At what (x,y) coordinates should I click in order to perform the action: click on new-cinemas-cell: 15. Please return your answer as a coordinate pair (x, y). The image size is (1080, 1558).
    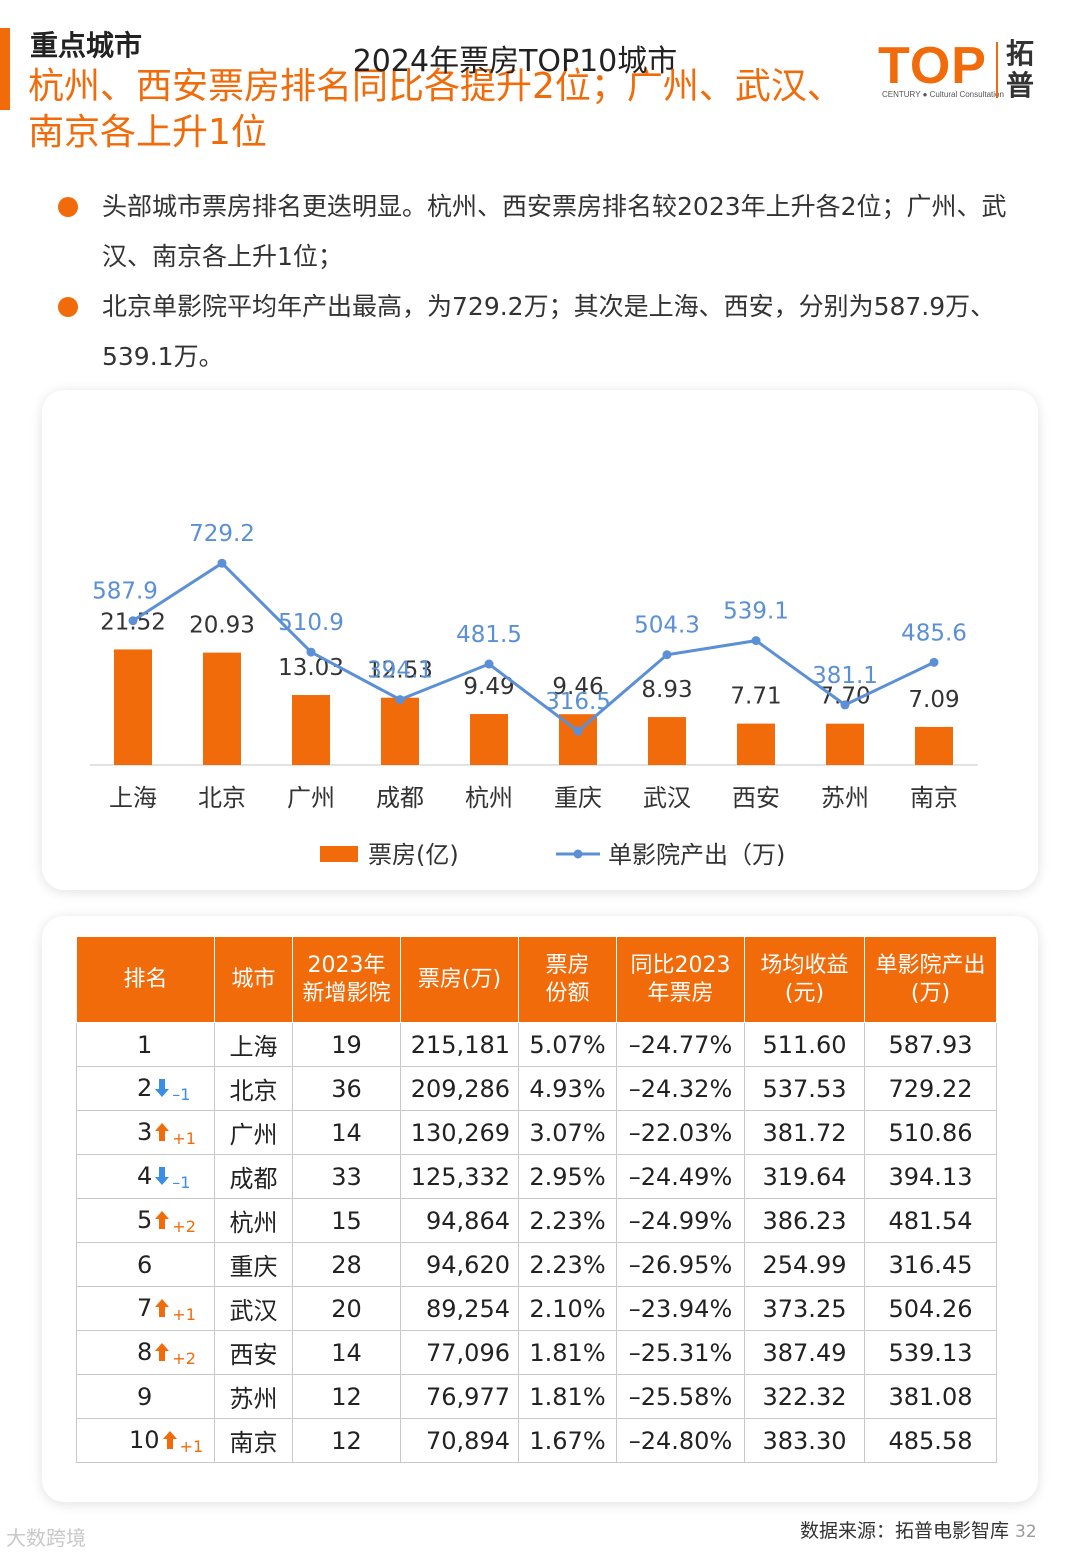
    Looking at the image, I should click on (346, 1220).